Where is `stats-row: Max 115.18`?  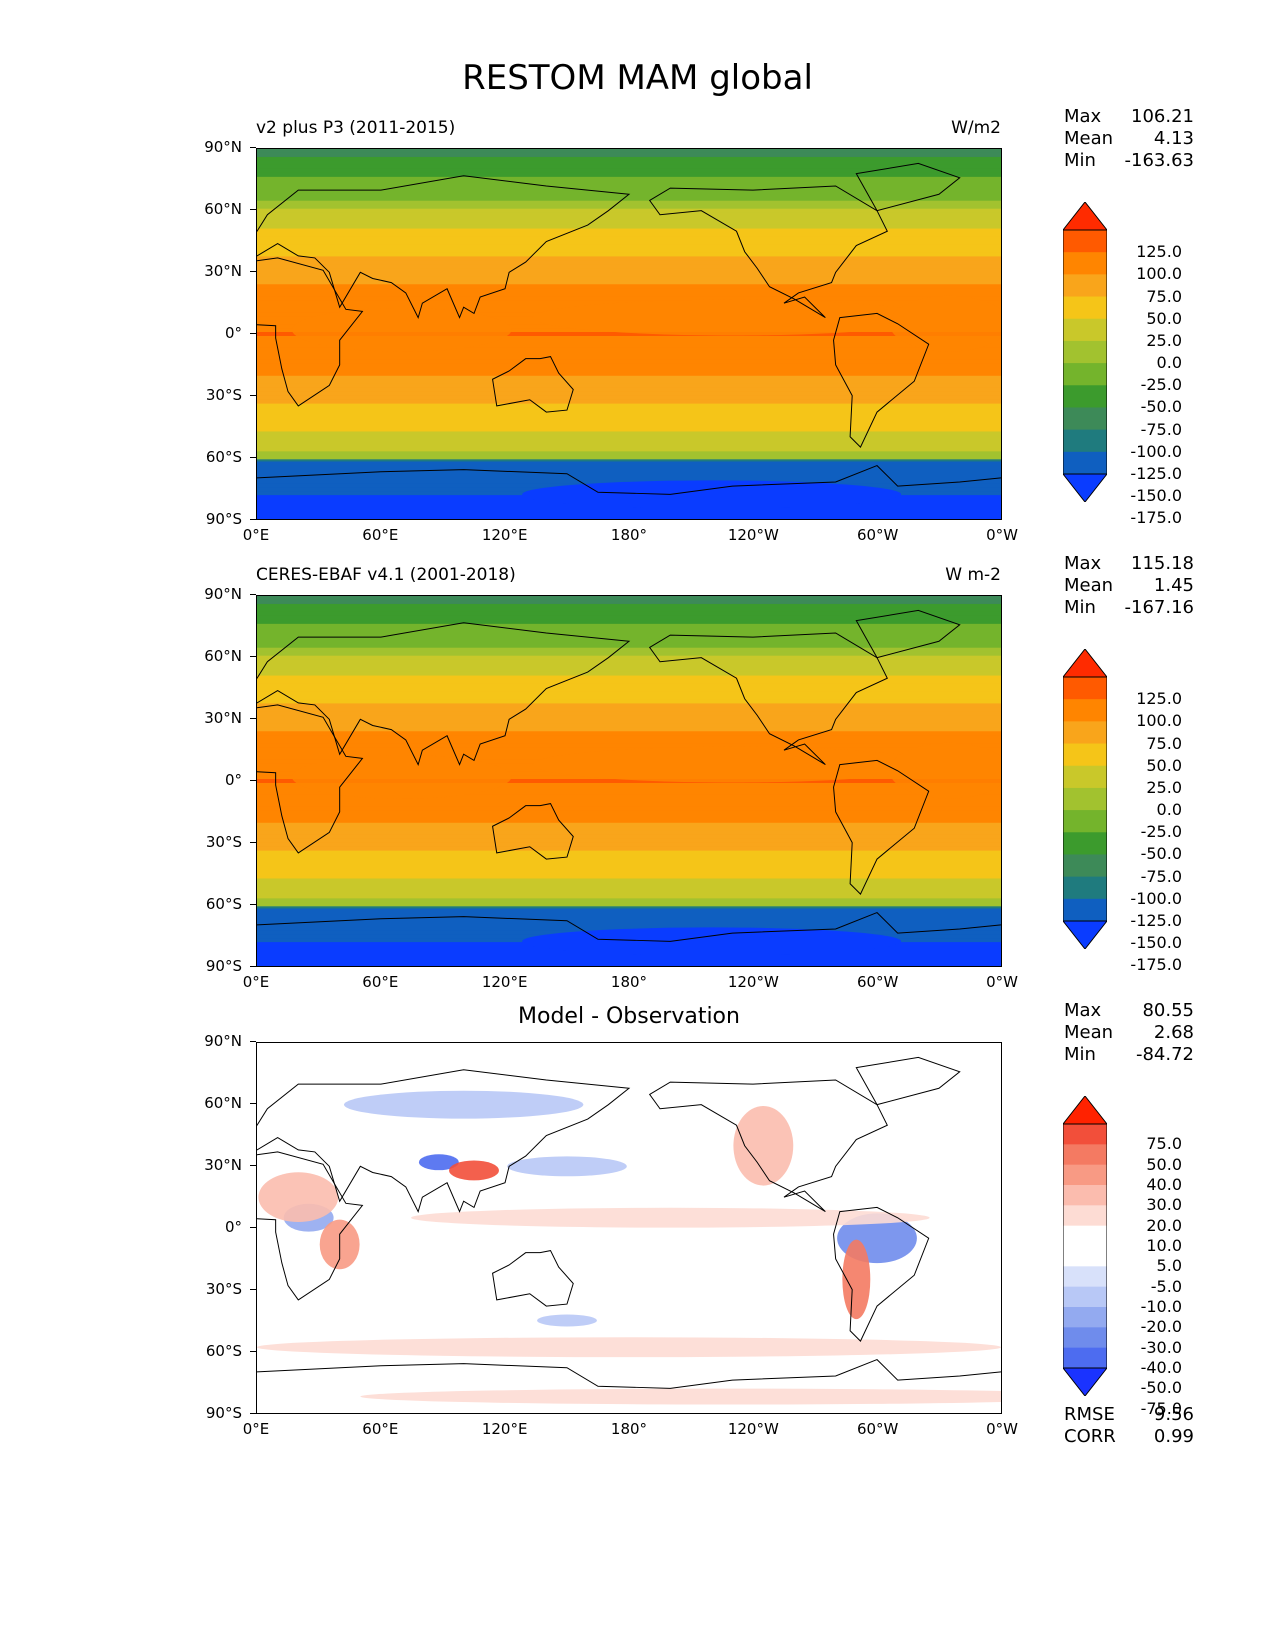
stats-row: Max 115.18 is located at coordinates (1129, 564).